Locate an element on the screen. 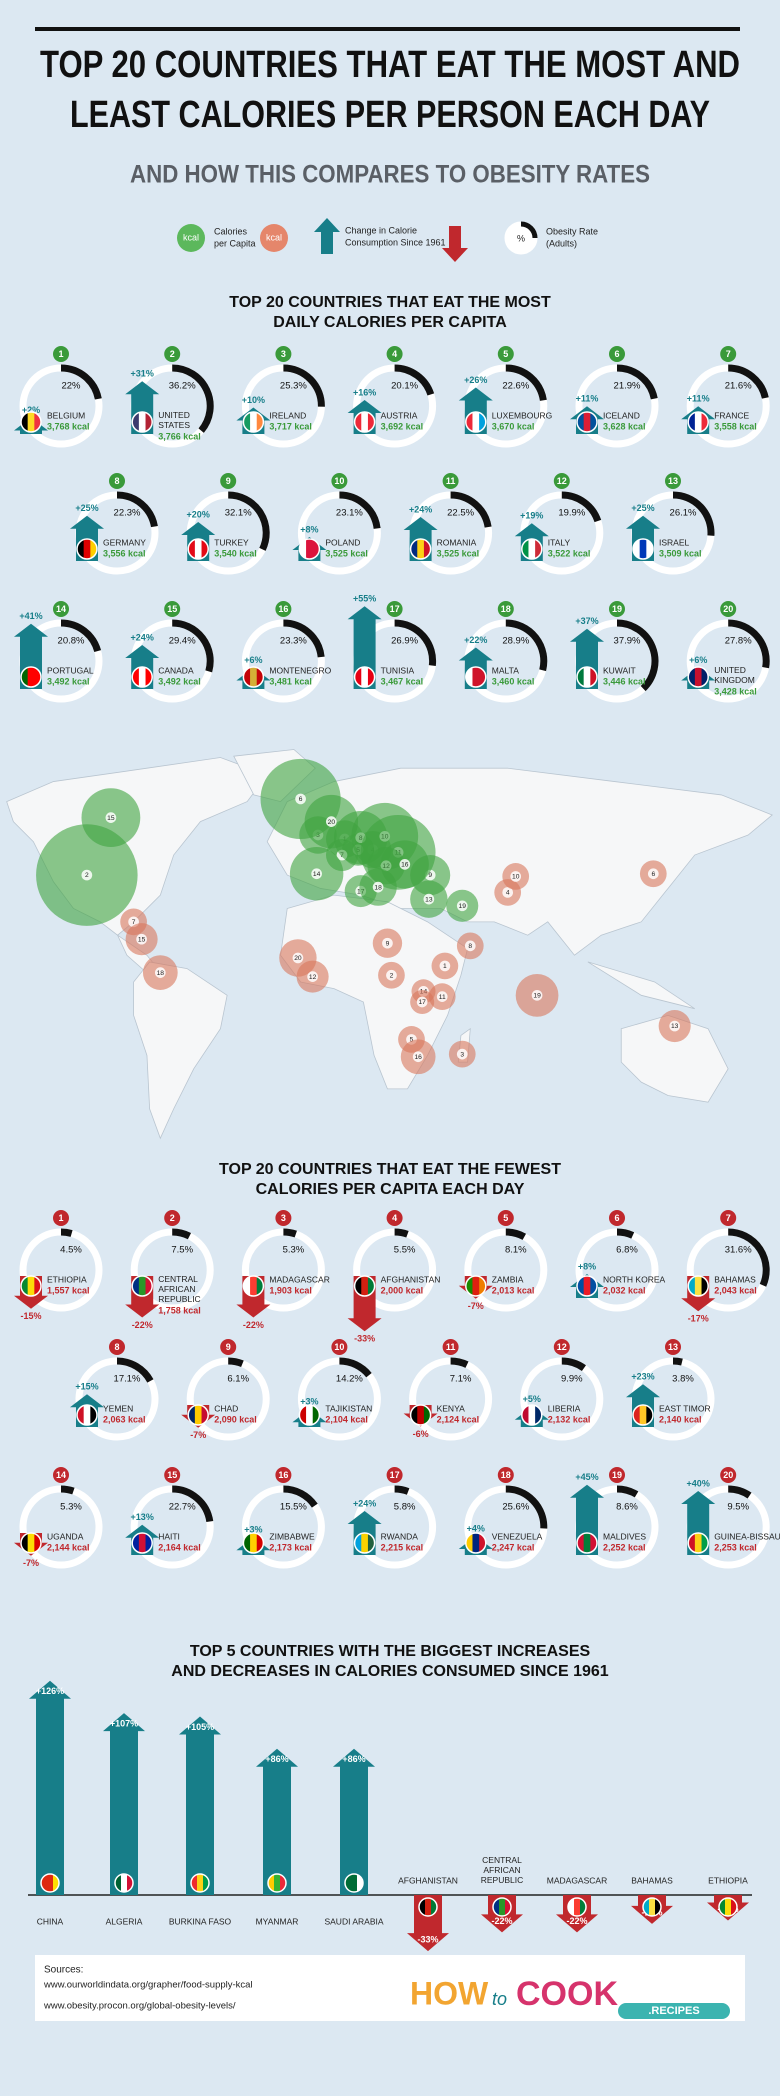 The height and width of the screenshot is (2096, 780). country-name: ZIMBABWE is located at coordinates (292, 1536).